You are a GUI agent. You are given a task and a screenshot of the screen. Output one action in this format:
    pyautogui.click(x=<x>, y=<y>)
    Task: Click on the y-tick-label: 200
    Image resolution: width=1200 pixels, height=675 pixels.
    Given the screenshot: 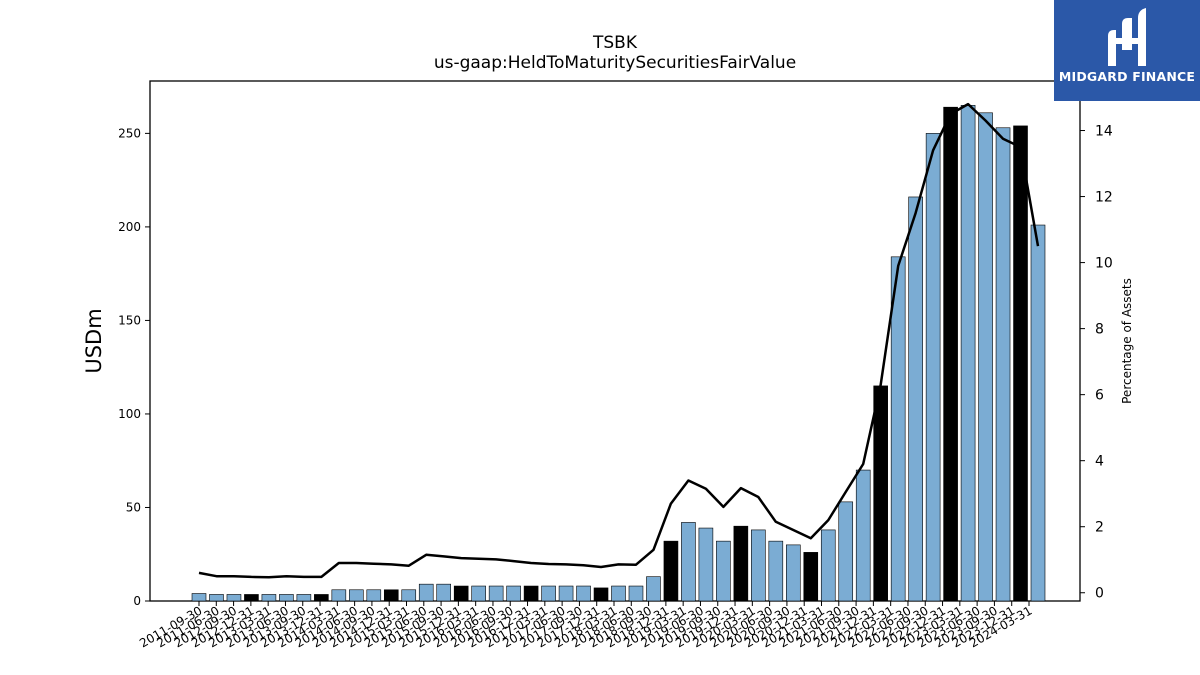 What is the action you would take?
    pyautogui.click(x=129, y=227)
    